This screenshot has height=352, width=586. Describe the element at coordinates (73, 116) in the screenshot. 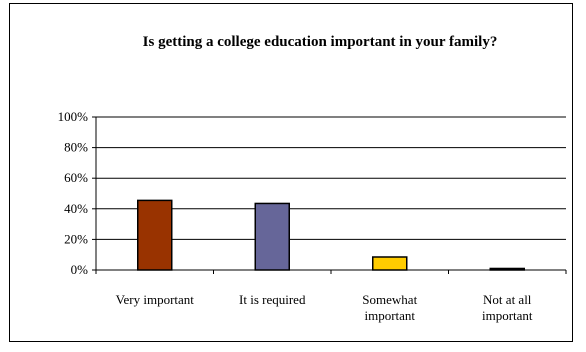

I see `y-tick-label: 100%` at that location.